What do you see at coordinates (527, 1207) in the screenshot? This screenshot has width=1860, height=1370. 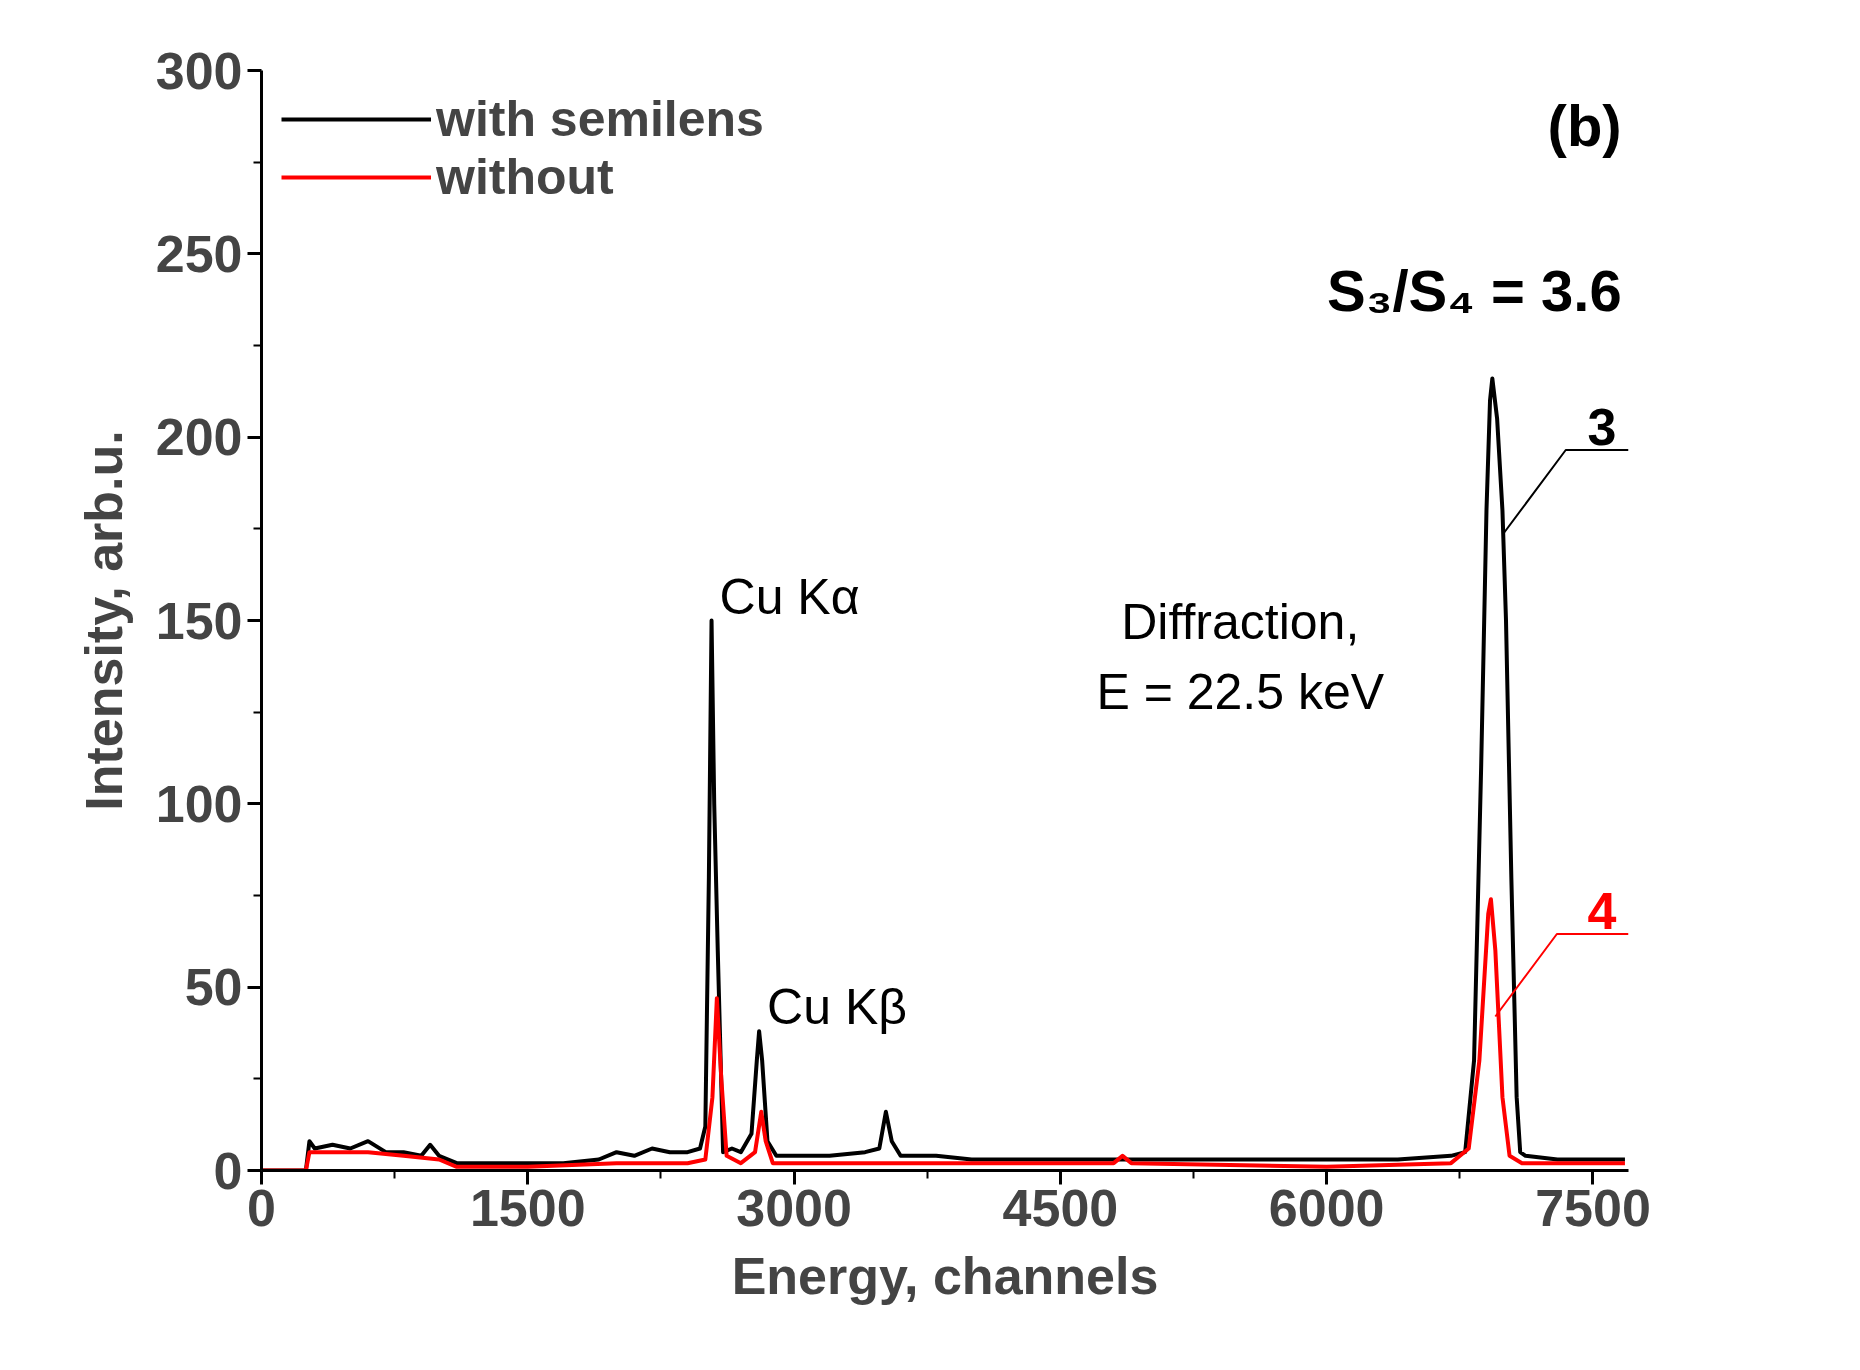 I see `x-tick-label: 1500` at bounding box center [527, 1207].